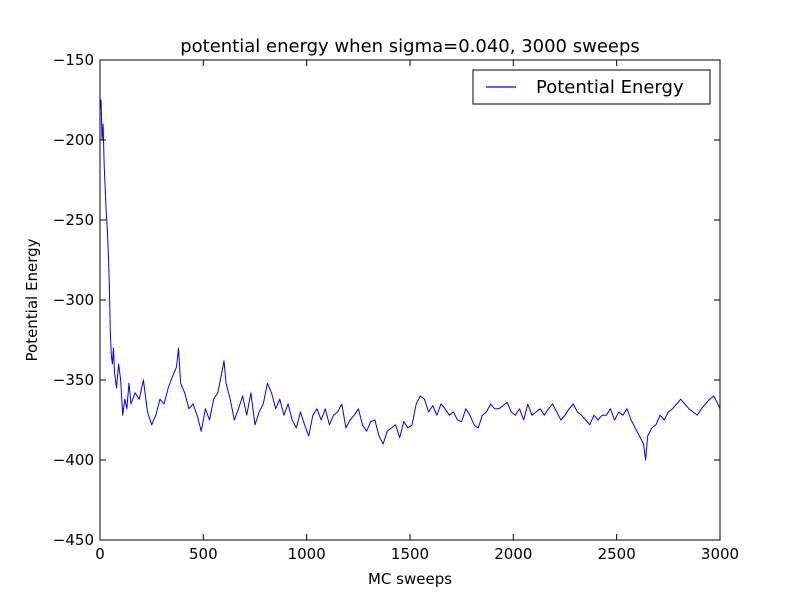 The height and width of the screenshot is (600, 800). I want to click on x-tick-label: 2000, so click(513, 554).